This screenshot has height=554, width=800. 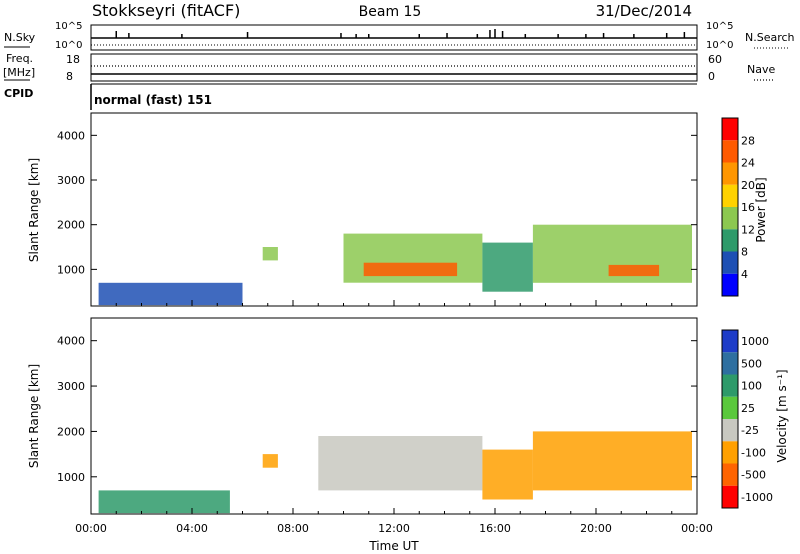 I want to click on freq-label: Freq., so click(x=19, y=58).